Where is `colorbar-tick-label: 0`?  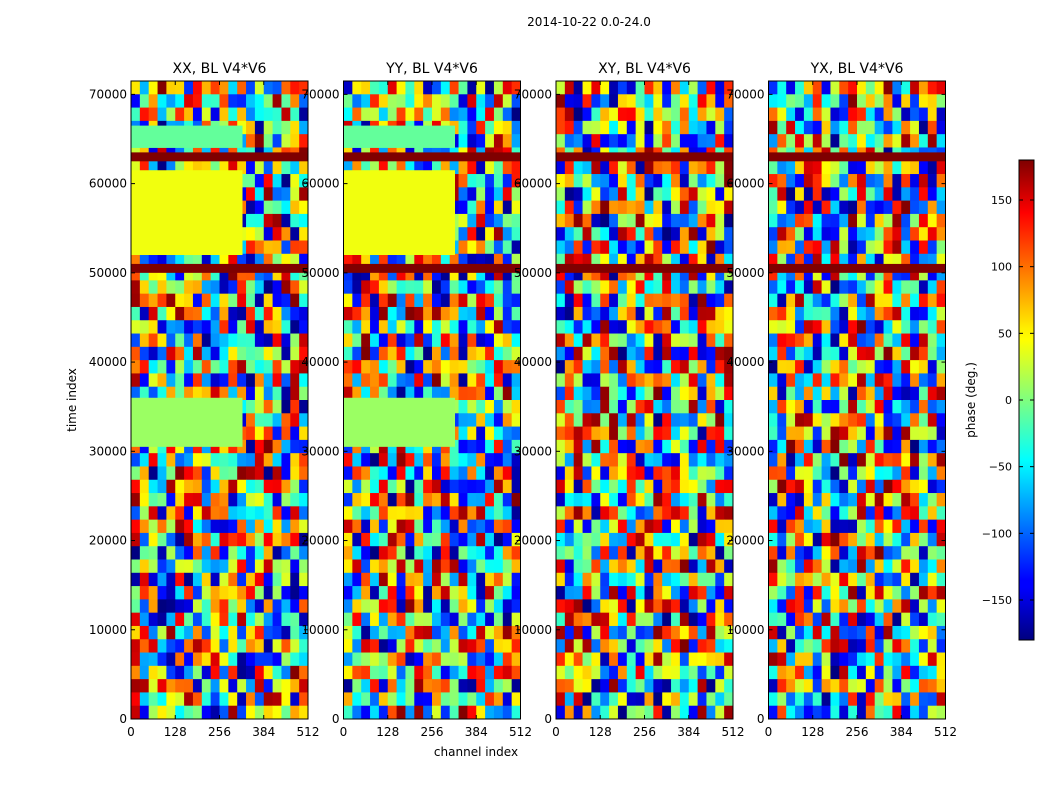
colorbar-tick-label: 0 is located at coordinates (1008, 400).